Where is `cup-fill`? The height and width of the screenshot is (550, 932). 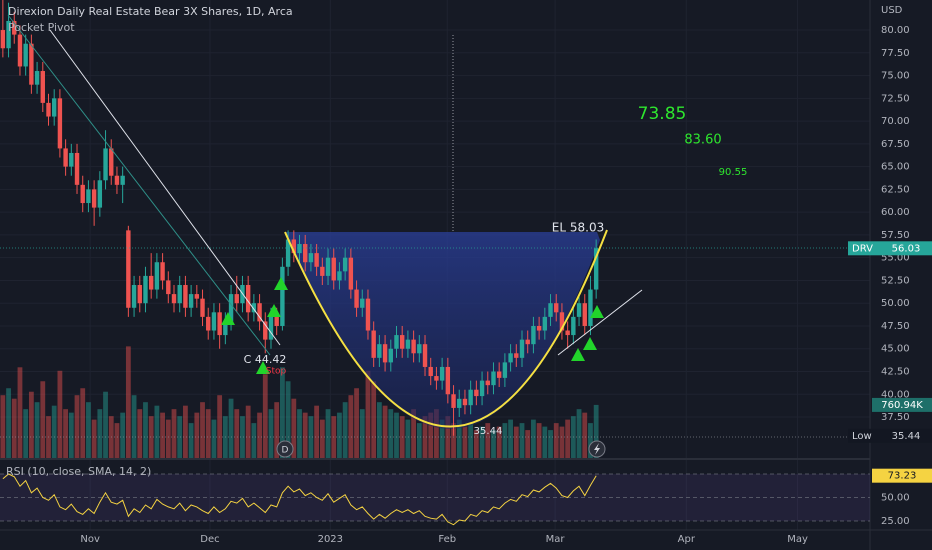 cup-fill is located at coordinates (442, 331).